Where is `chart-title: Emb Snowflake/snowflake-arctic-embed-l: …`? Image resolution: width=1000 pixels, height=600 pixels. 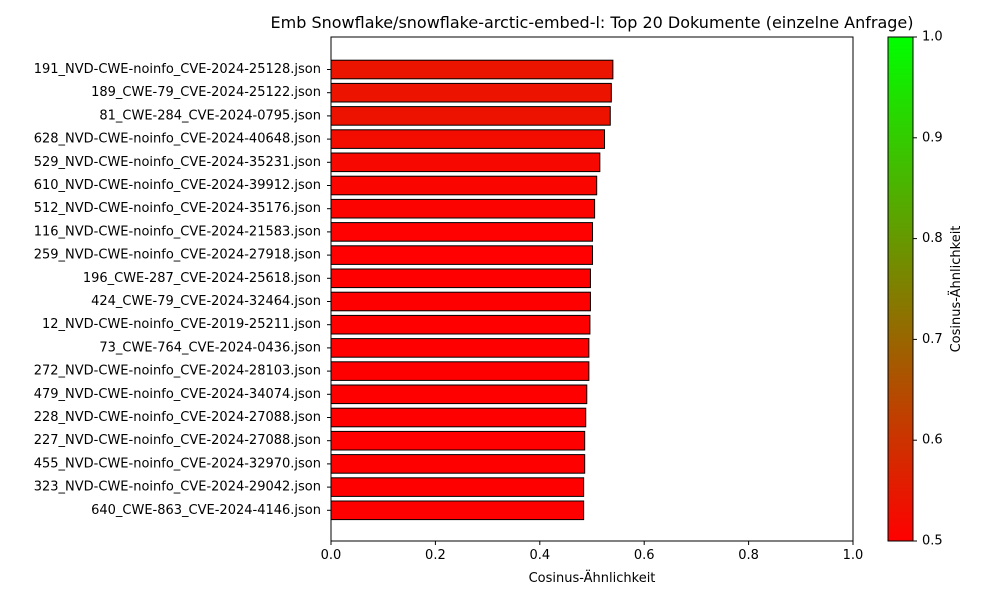
chart-title: Emb Snowflake/snowflake-arctic-embed-l: … is located at coordinates (592, 22).